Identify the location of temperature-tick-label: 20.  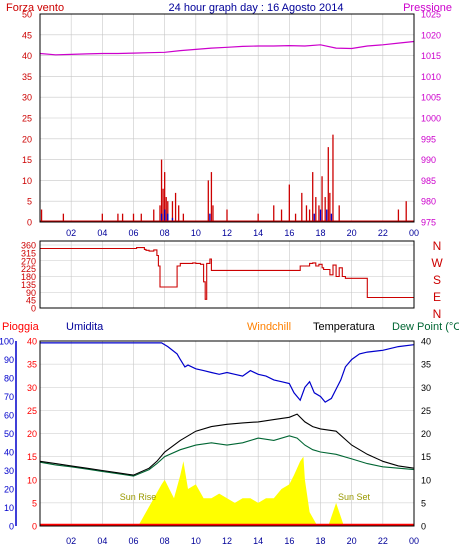
(426, 434).